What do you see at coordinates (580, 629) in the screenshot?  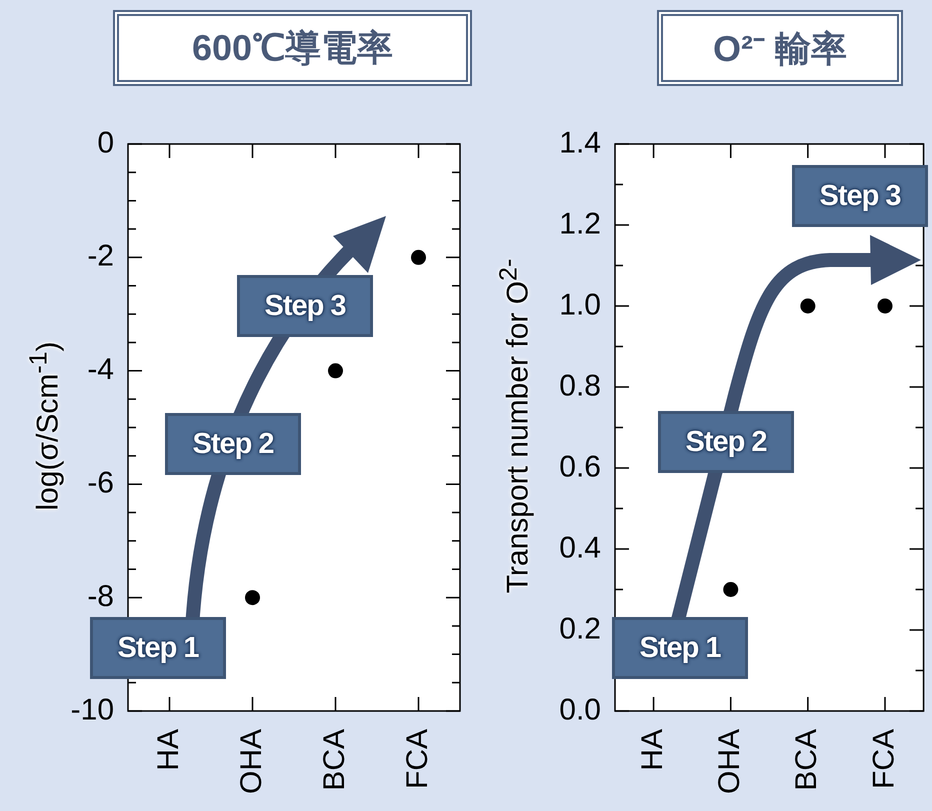 I see `y-tick-label: 0.2` at bounding box center [580, 629].